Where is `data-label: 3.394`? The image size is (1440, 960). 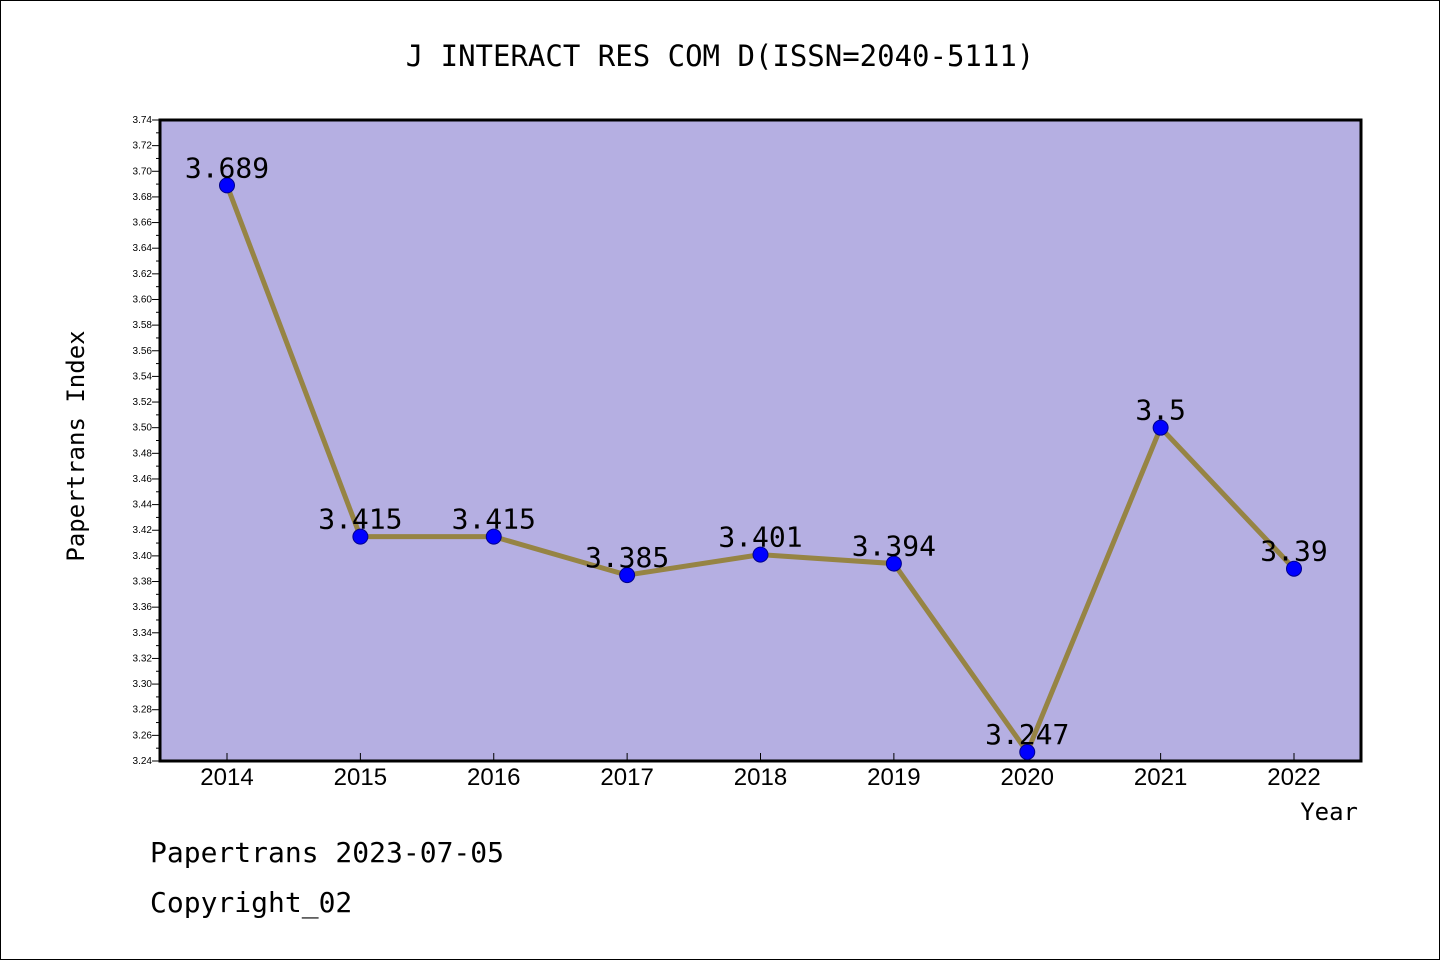 data-label: 3.394 is located at coordinates (894, 546).